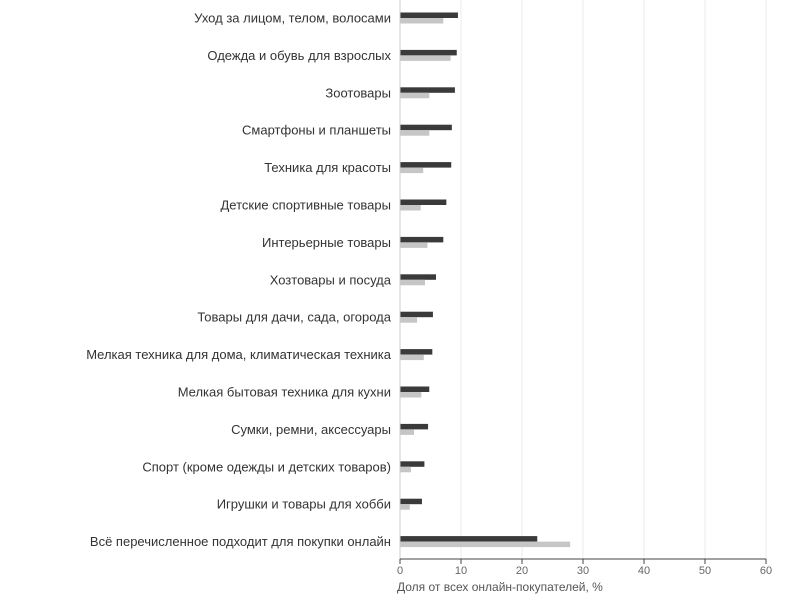 Image resolution: width=797 pixels, height=605 pixels. I want to click on category-label: Смартфоны и планшеты, so click(316, 130).